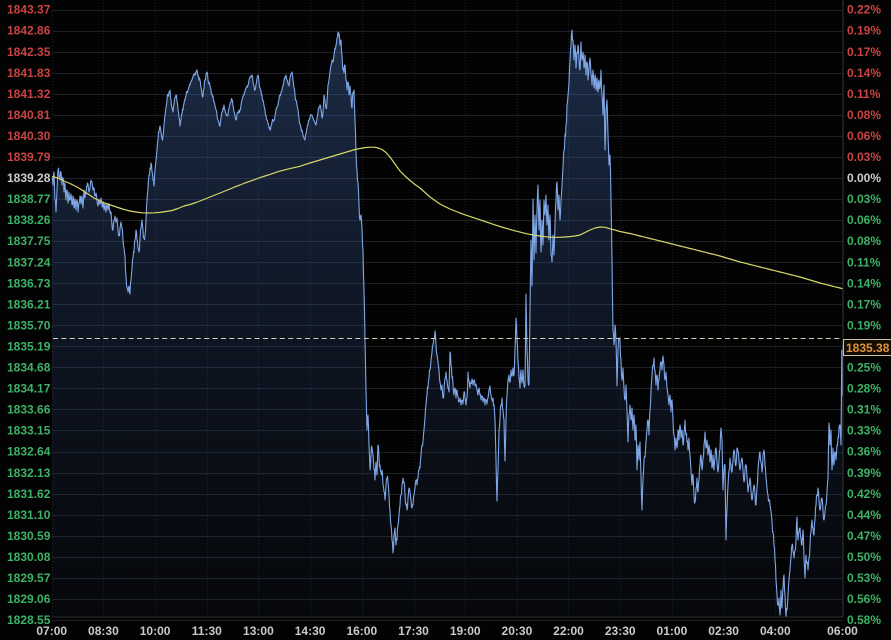 The height and width of the screenshot is (640, 891). I want to click on svg-text: 1839.79, so click(29, 157).